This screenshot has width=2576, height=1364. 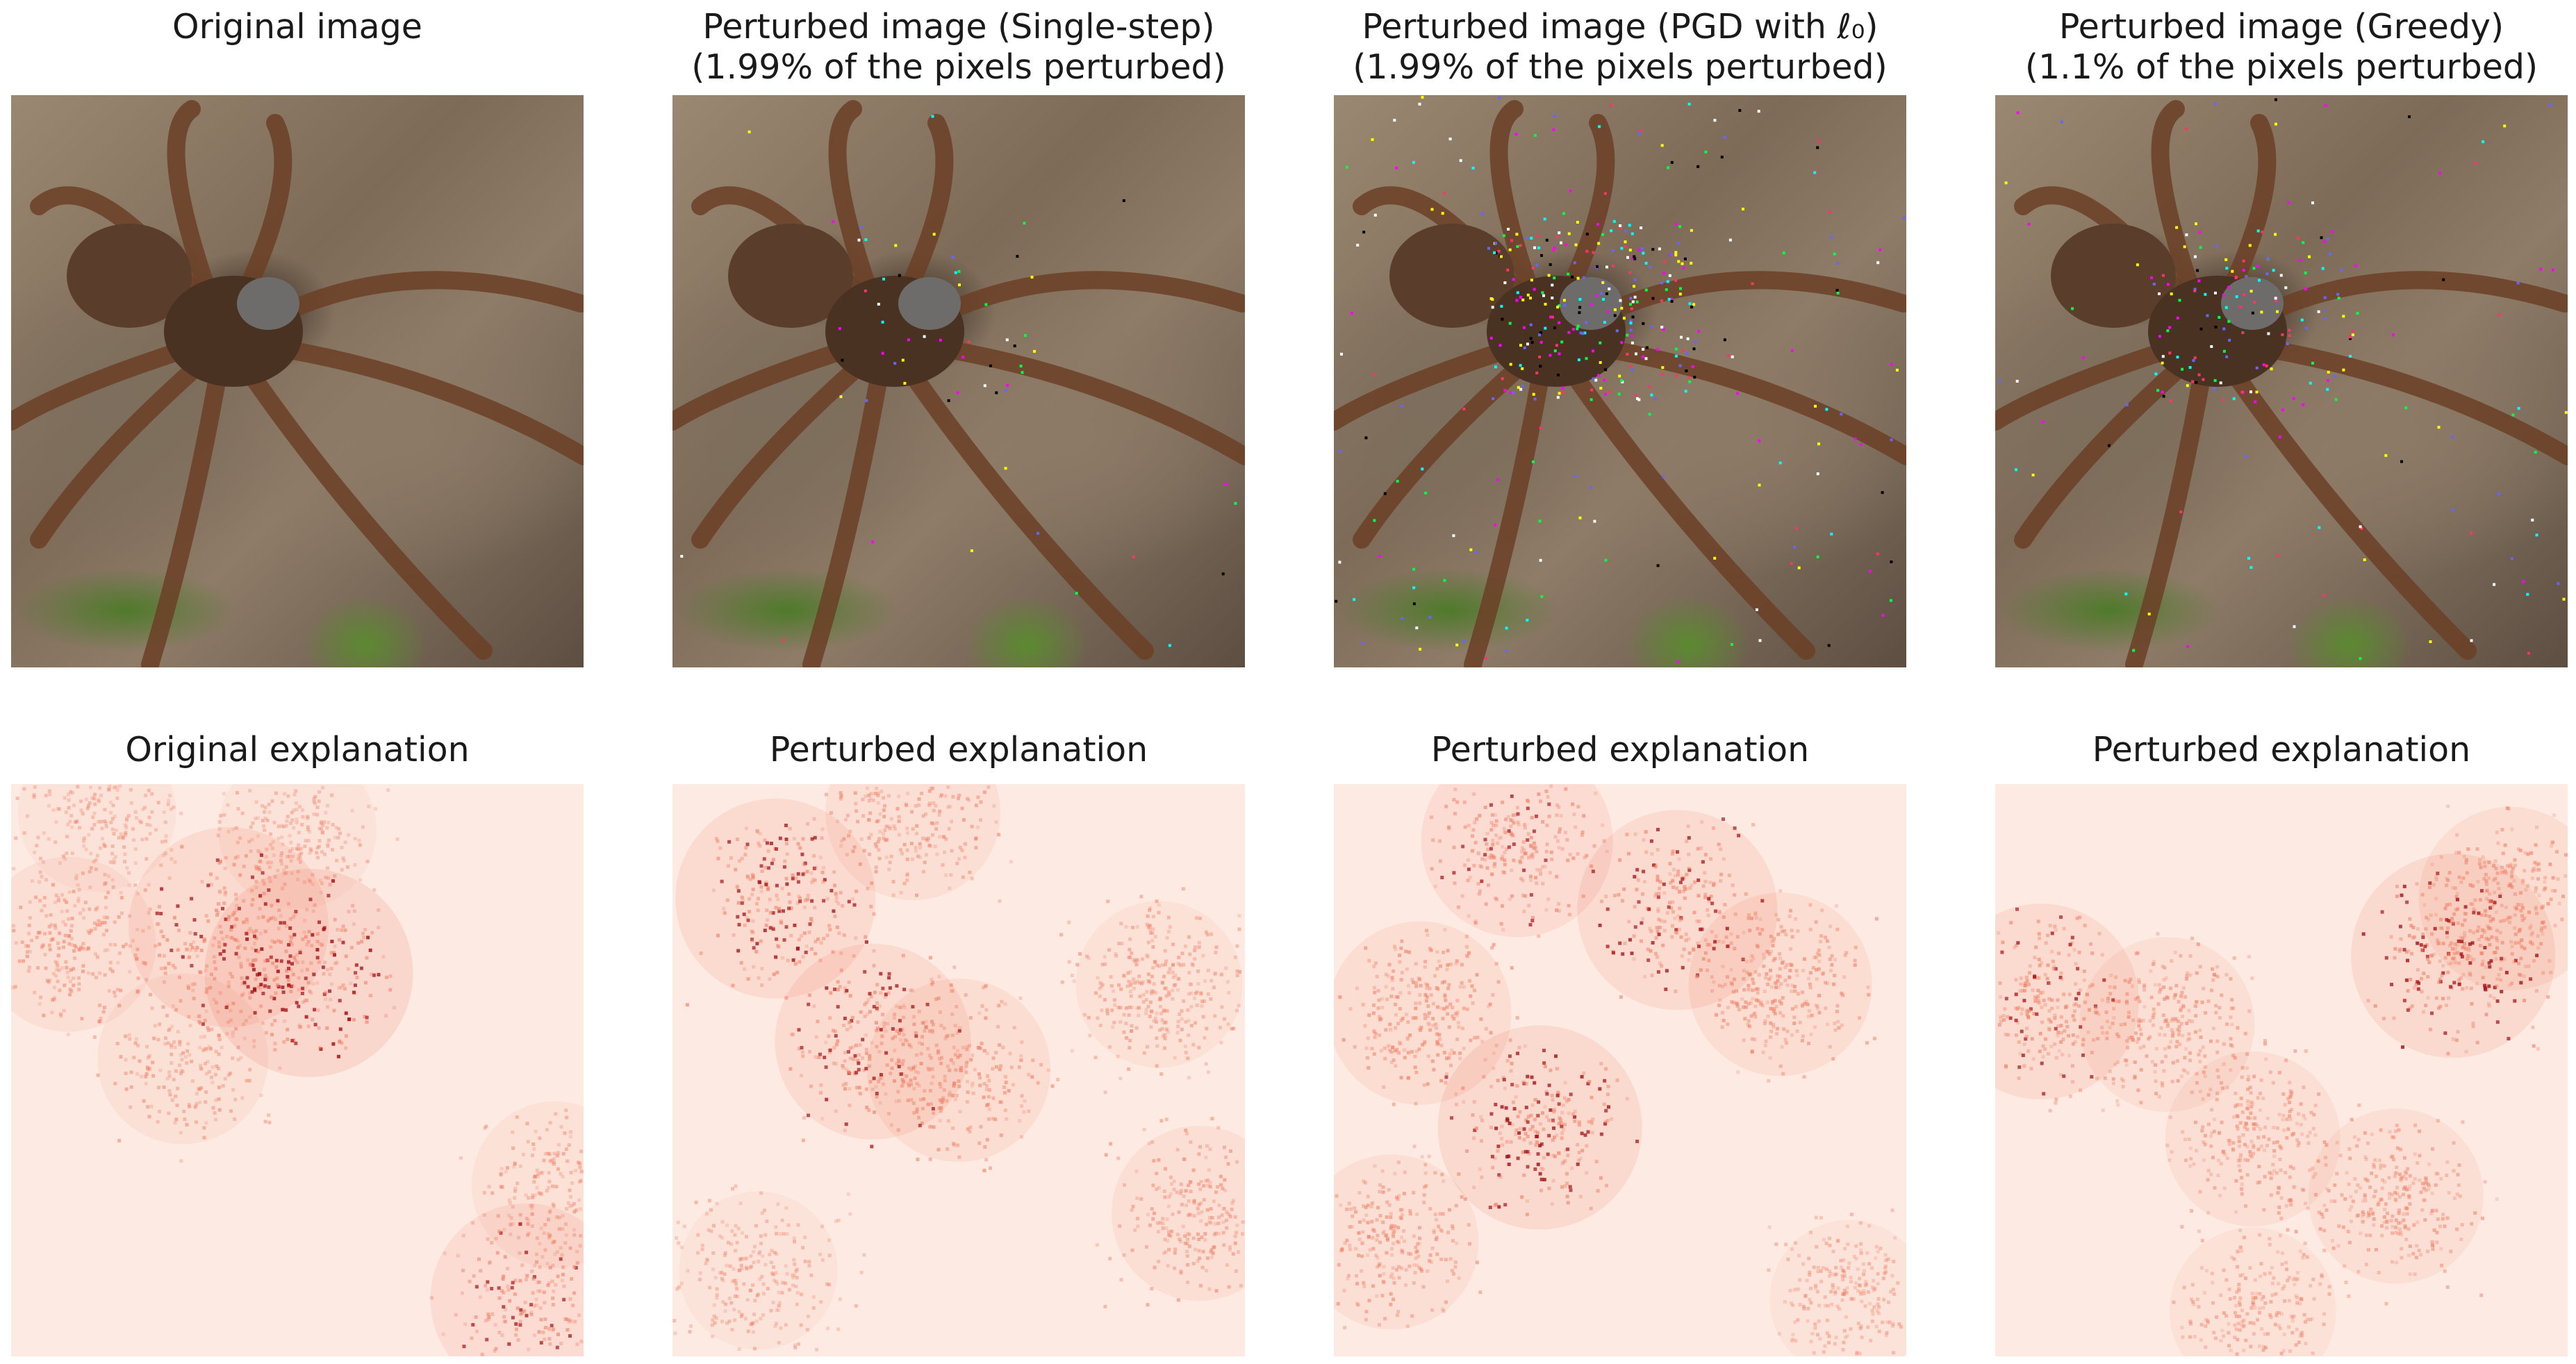 What do you see at coordinates (1079, 302) in the screenshot?
I see `spider-leg` at bounding box center [1079, 302].